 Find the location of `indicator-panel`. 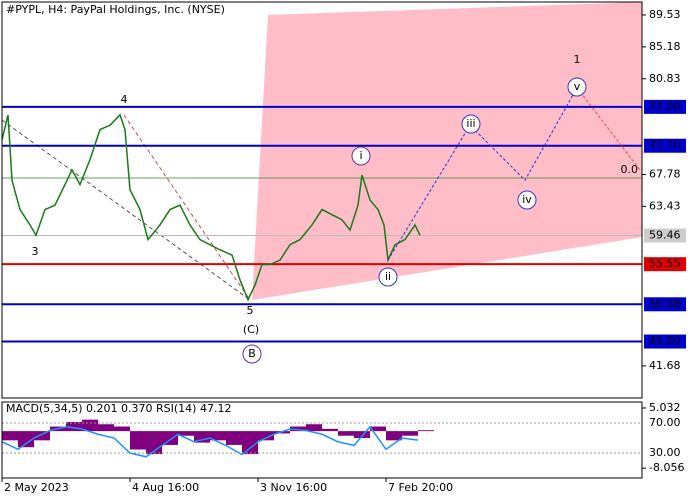

indicator-panel is located at coordinates (322, 440).